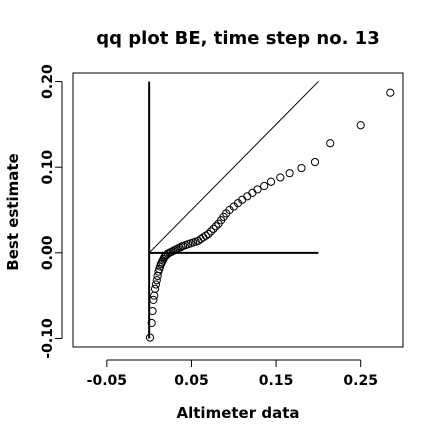 Image resolution: width=440 pixels, height=440 pixels. What do you see at coordinates (48, 252) in the screenshot?
I see `y-tick-label: 0.00` at bounding box center [48, 252].